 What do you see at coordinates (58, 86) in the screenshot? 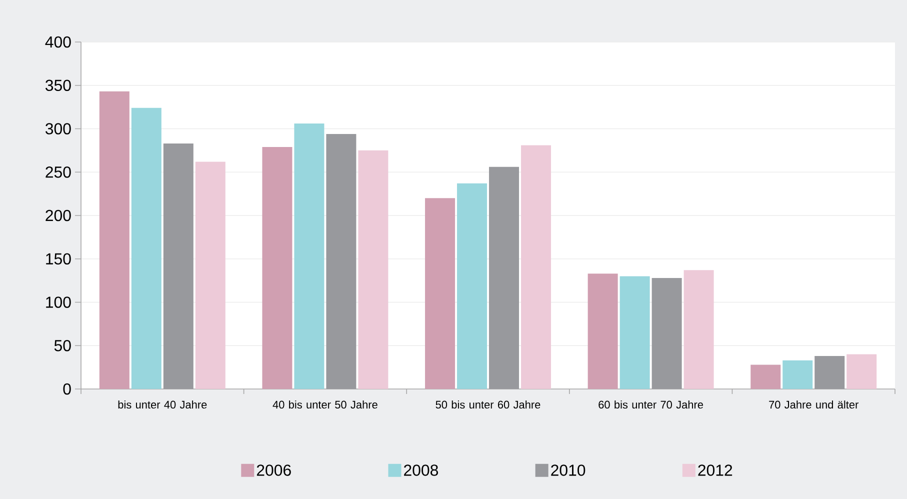
I see `y-tick-label: 350` at bounding box center [58, 86].